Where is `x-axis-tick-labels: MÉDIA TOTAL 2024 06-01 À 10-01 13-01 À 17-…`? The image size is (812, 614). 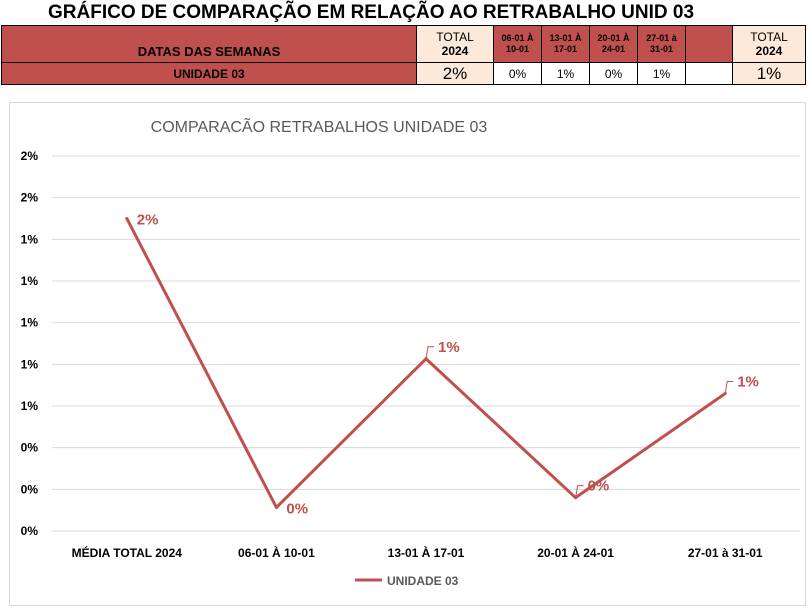
x-axis-tick-labels: MÉDIA TOTAL 2024 06-01 À 10-01 13-01 À 17-… is located at coordinates (417, 552).